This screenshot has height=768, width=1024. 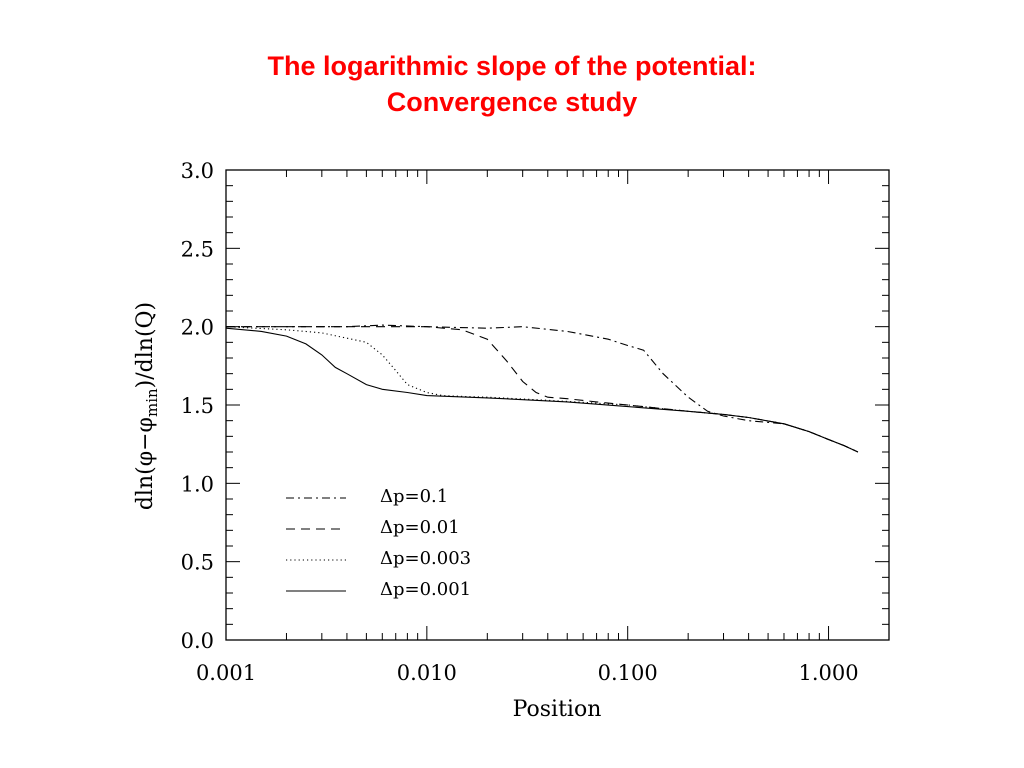 What do you see at coordinates (828, 673) in the screenshot?
I see `x-tick-label: 1.000` at bounding box center [828, 673].